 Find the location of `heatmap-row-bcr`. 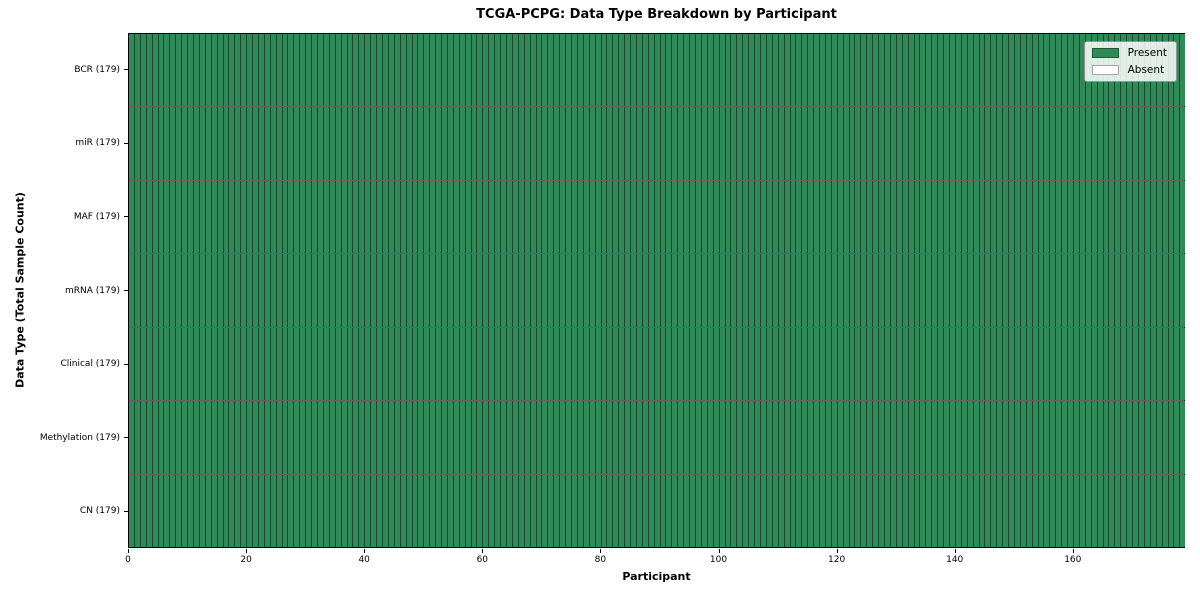

heatmap-row-bcr is located at coordinates (657, 70).